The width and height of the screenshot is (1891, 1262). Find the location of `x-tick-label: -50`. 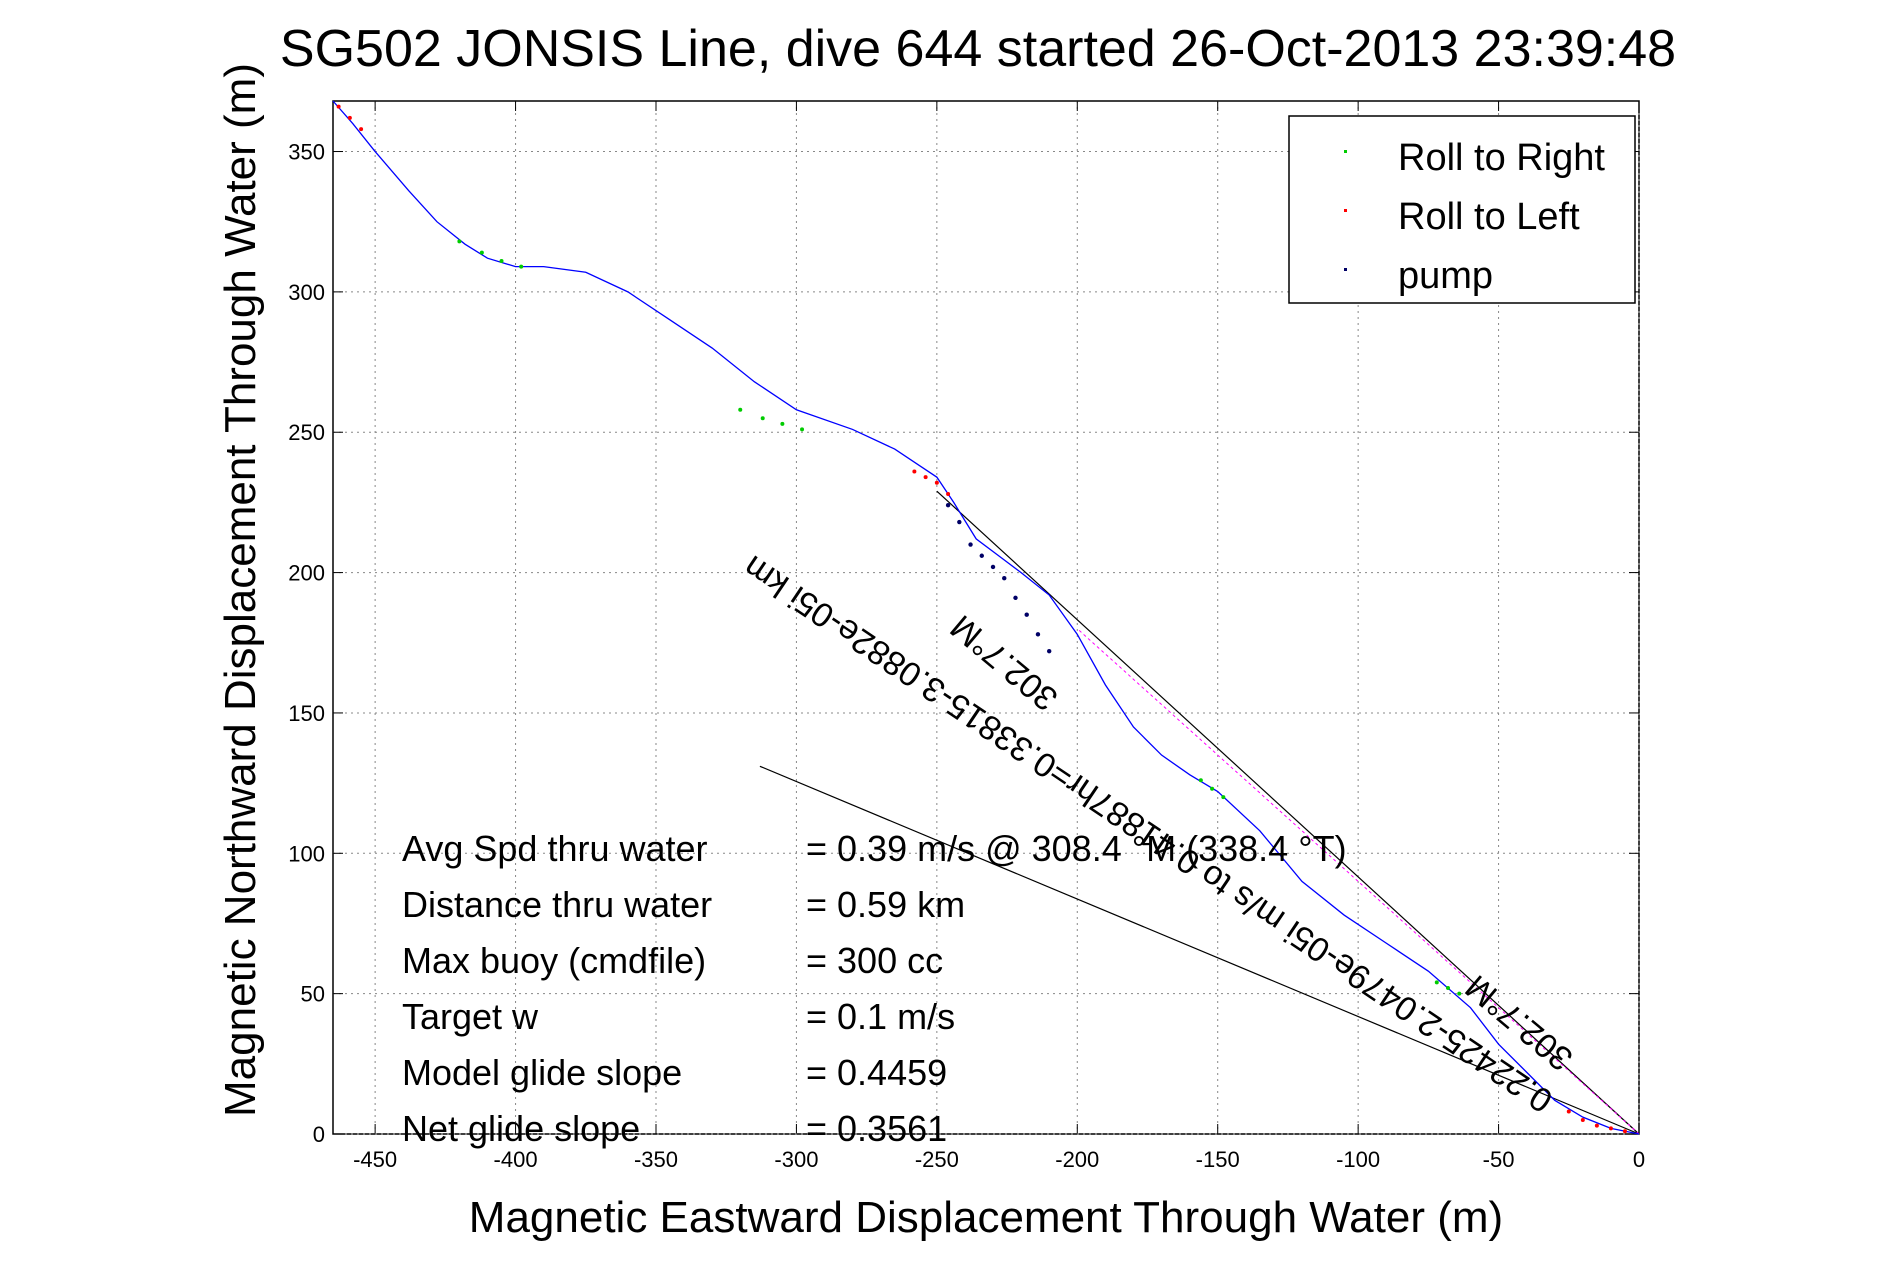

x-tick-label: -50 is located at coordinates (1499, 1159).